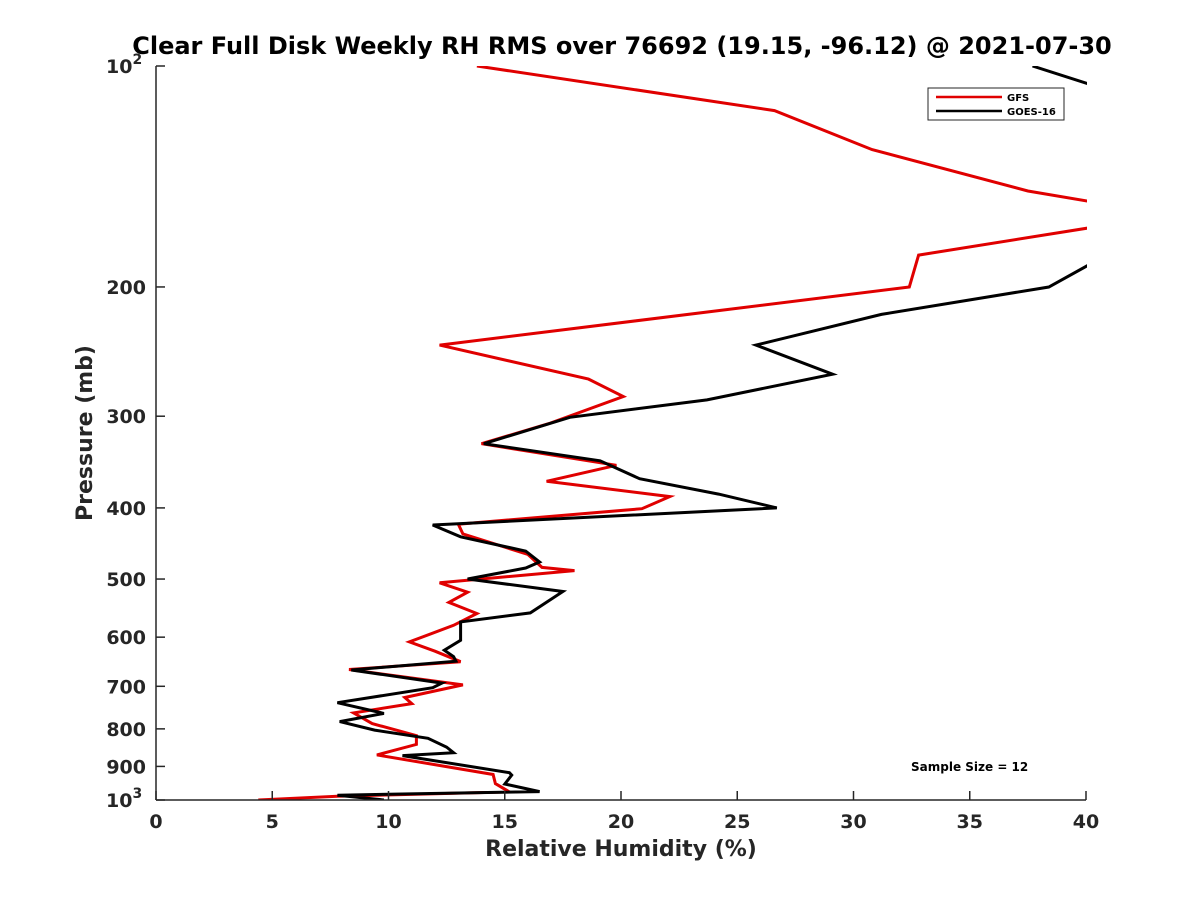  What do you see at coordinates (1086, 822) in the screenshot?
I see `x-tick-label: 40` at bounding box center [1086, 822].